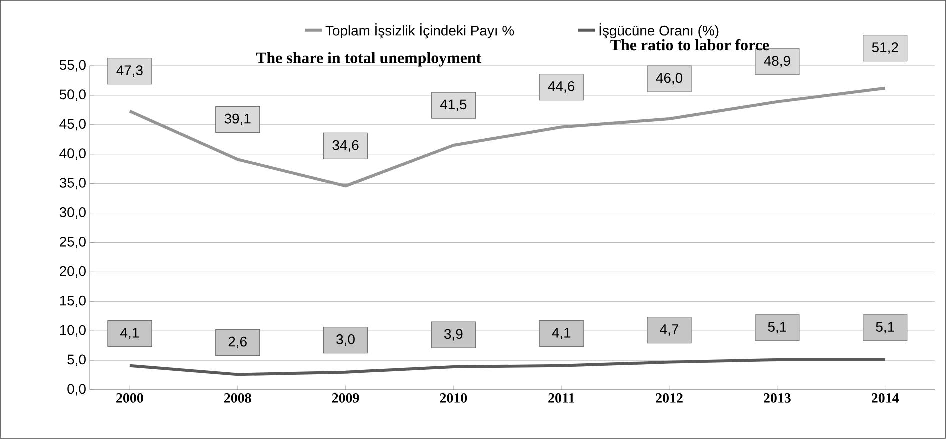 Image resolution: width=946 pixels, height=439 pixels. What do you see at coordinates (561, 398) in the screenshot?
I see `x-tick-label: 2011` at bounding box center [561, 398].